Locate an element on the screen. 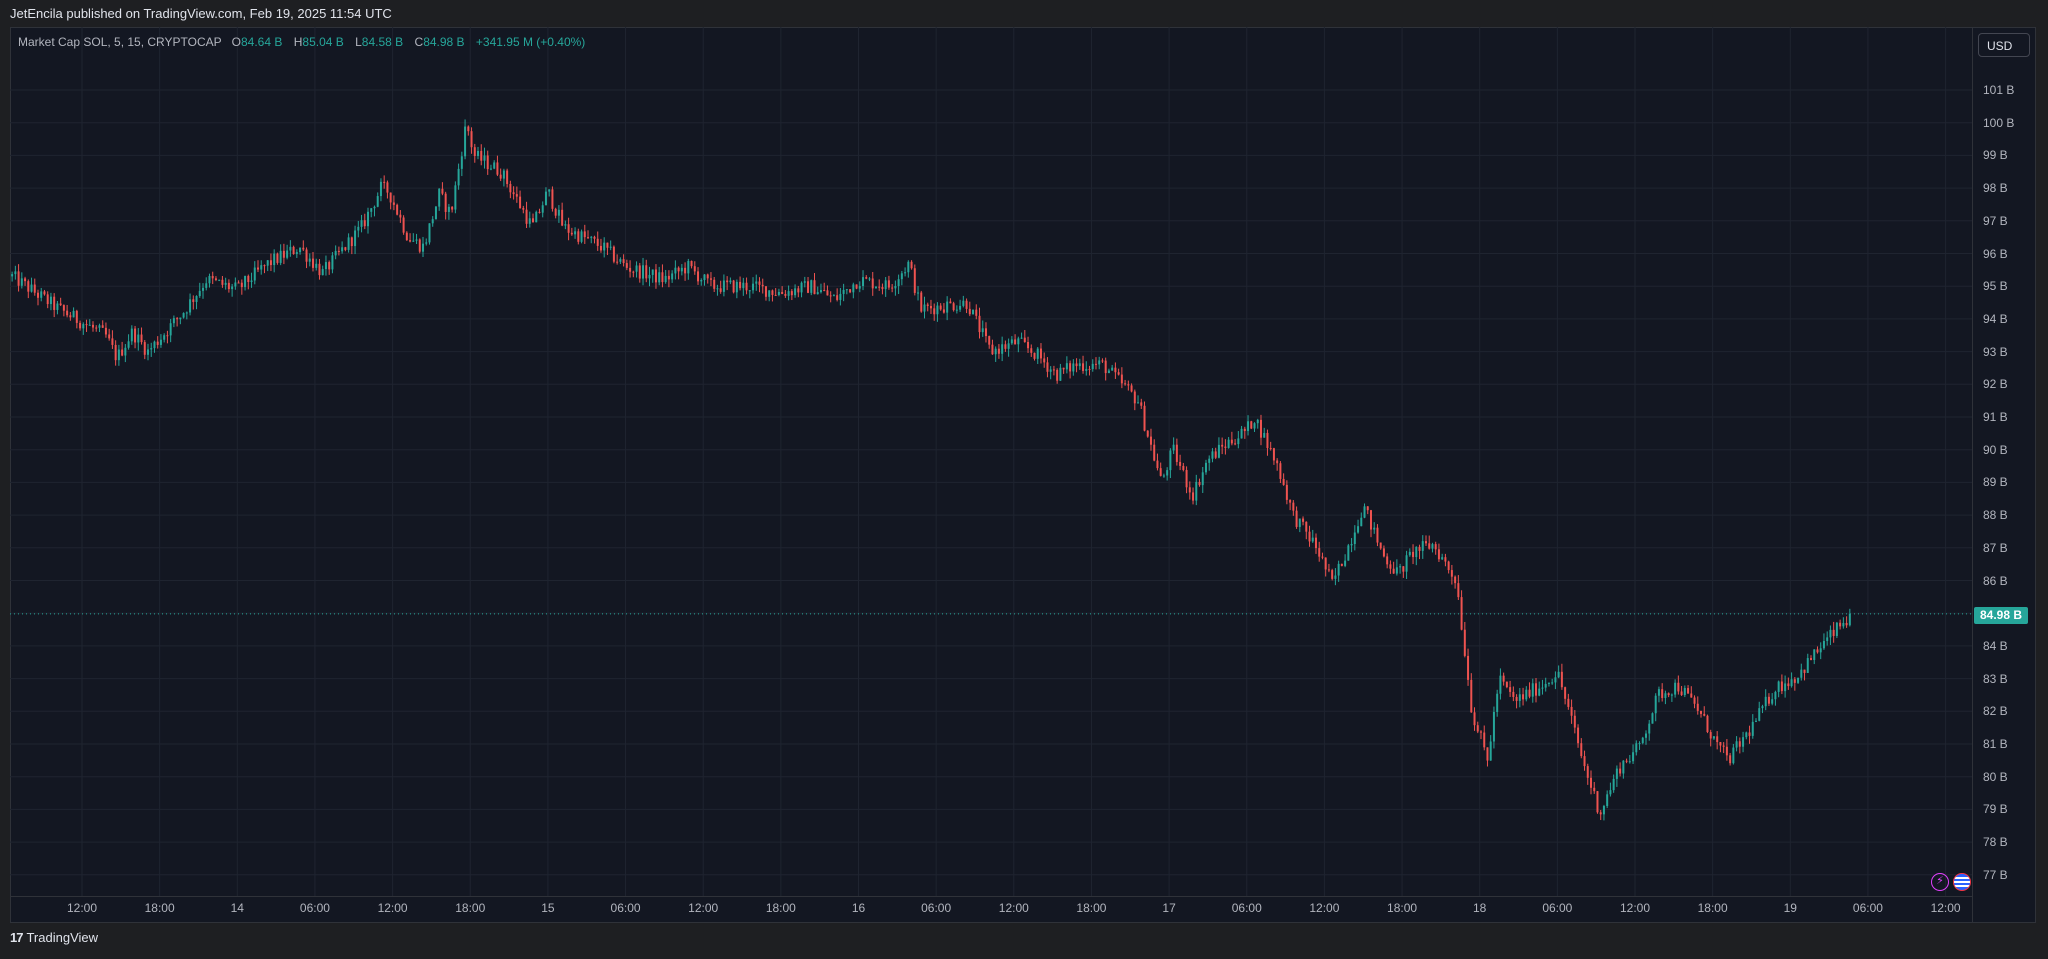 The width and height of the screenshot is (2048, 959). x-tick-label: 17 is located at coordinates (1169, 908).